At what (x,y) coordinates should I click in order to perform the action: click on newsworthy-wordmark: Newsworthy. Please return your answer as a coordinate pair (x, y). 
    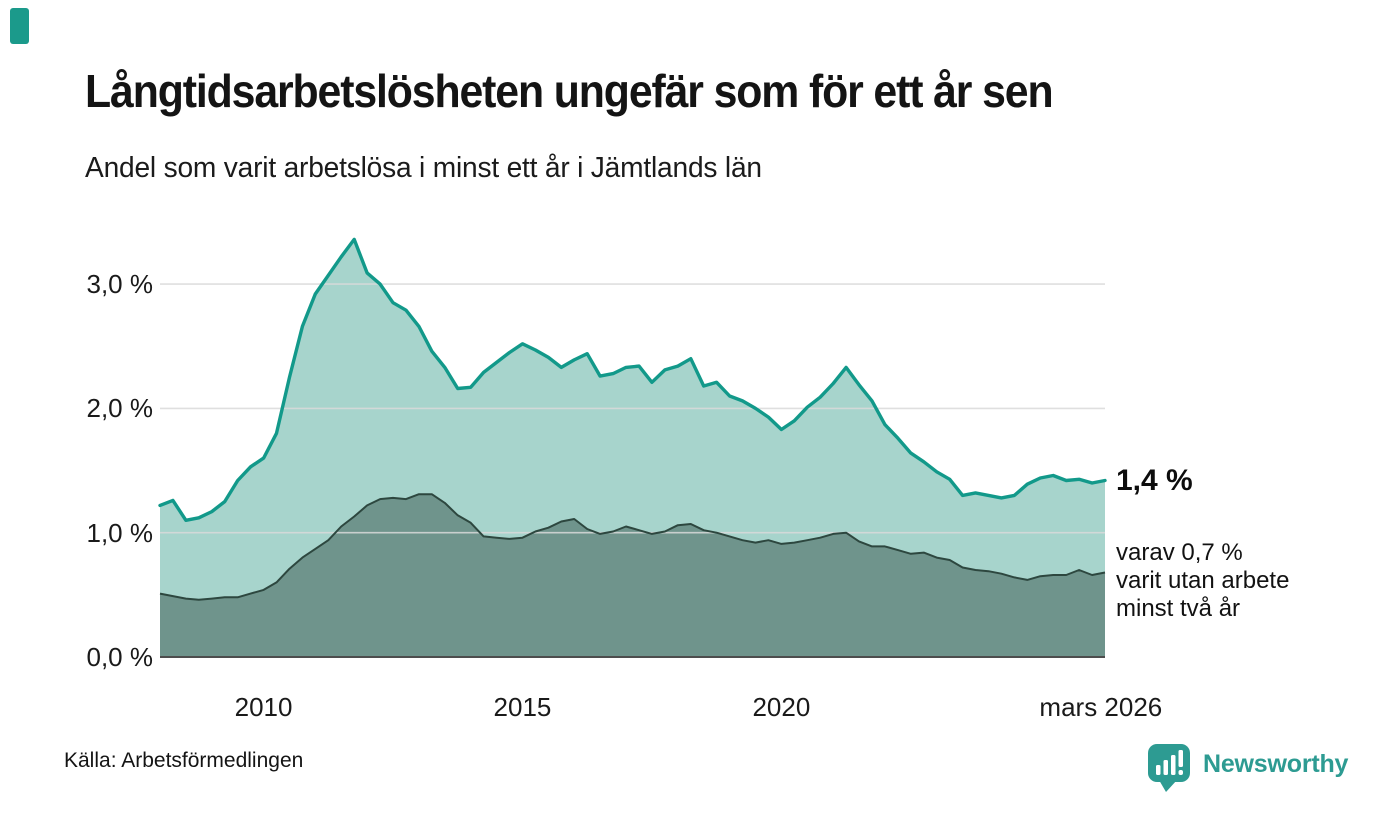
    Looking at the image, I should click on (1276, 764).